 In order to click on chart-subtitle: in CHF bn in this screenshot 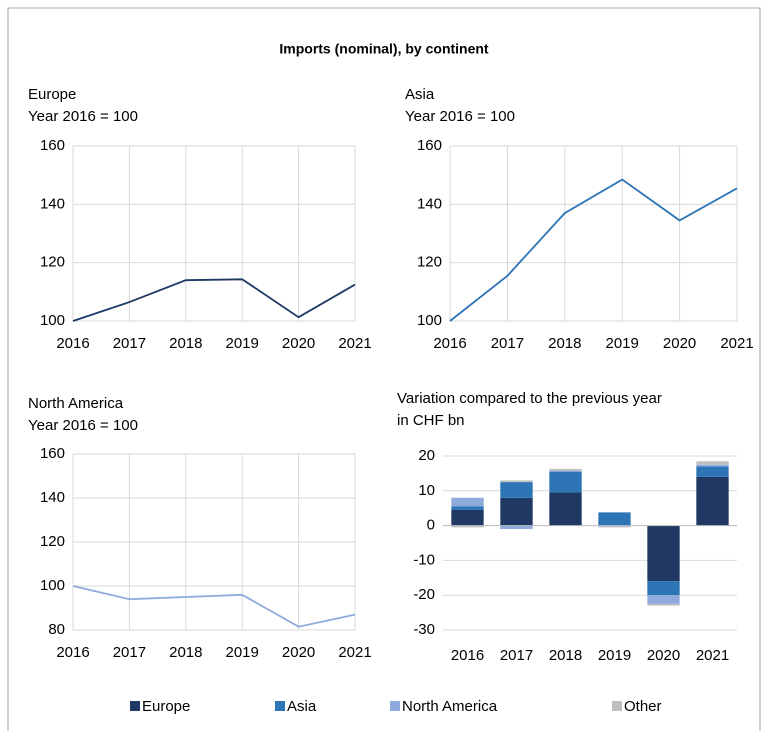, I will do `click(431, 420)`.